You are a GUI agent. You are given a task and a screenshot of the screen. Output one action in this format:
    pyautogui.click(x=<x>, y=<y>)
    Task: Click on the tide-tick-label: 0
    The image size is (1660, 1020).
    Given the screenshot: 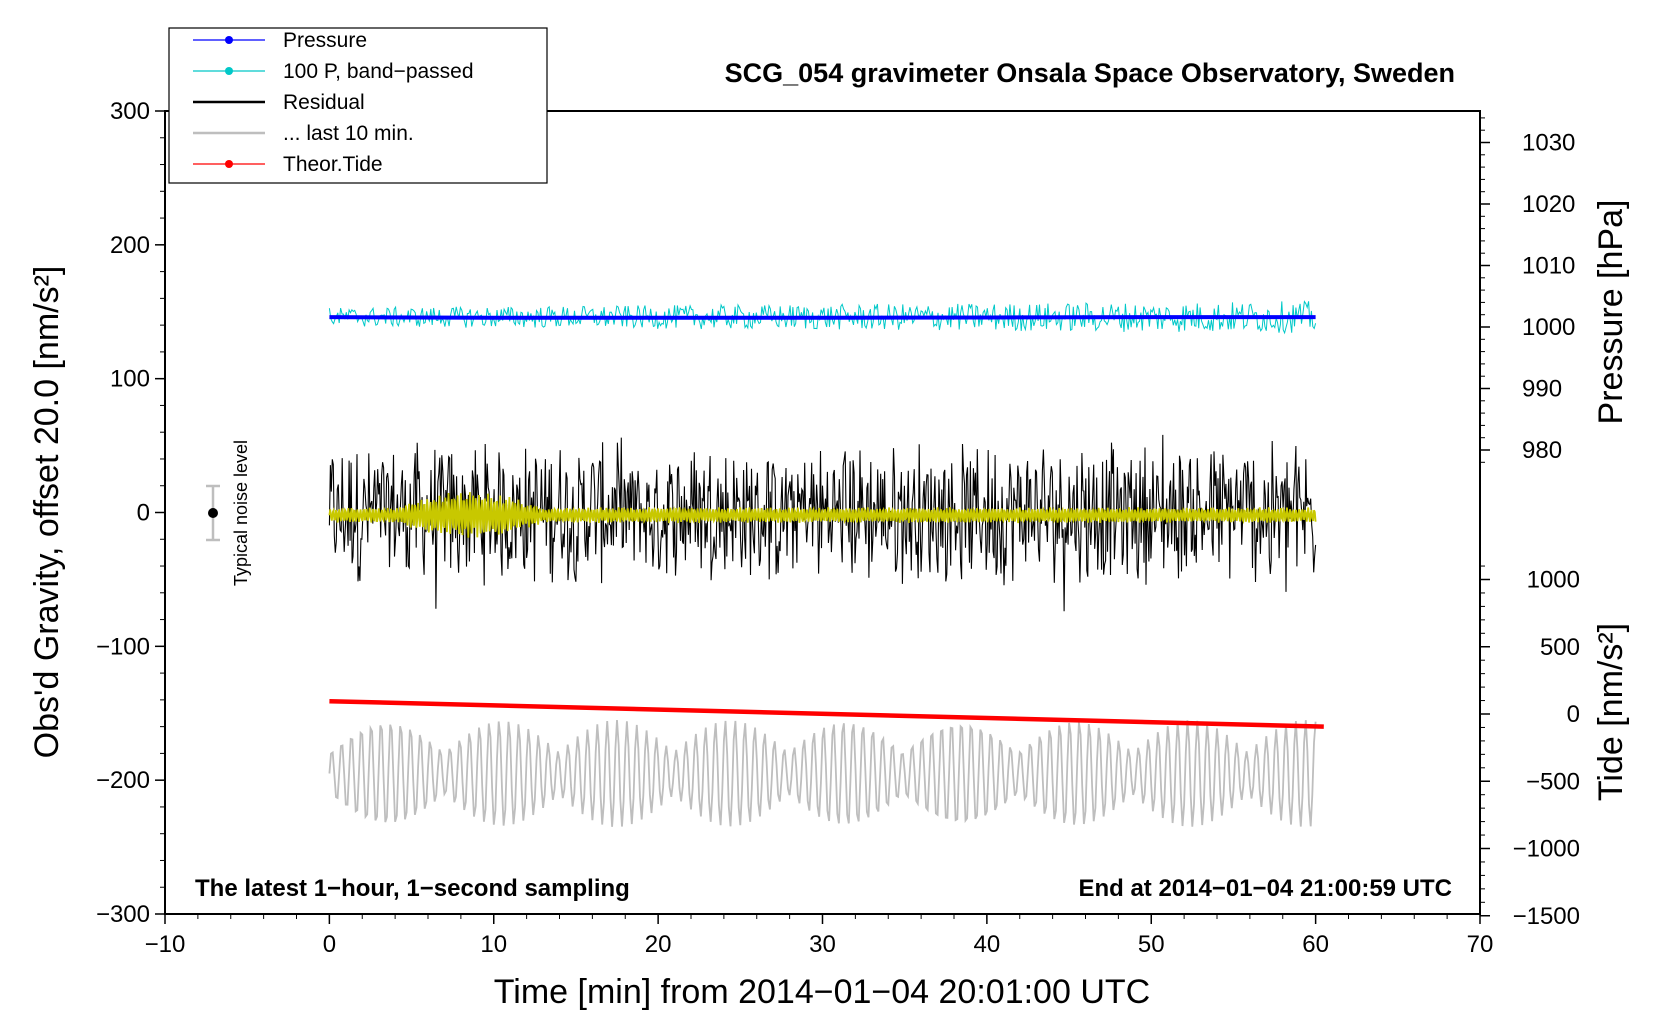 What is the action you would take?
    pyautogui.click(x=1573, y=714)
    